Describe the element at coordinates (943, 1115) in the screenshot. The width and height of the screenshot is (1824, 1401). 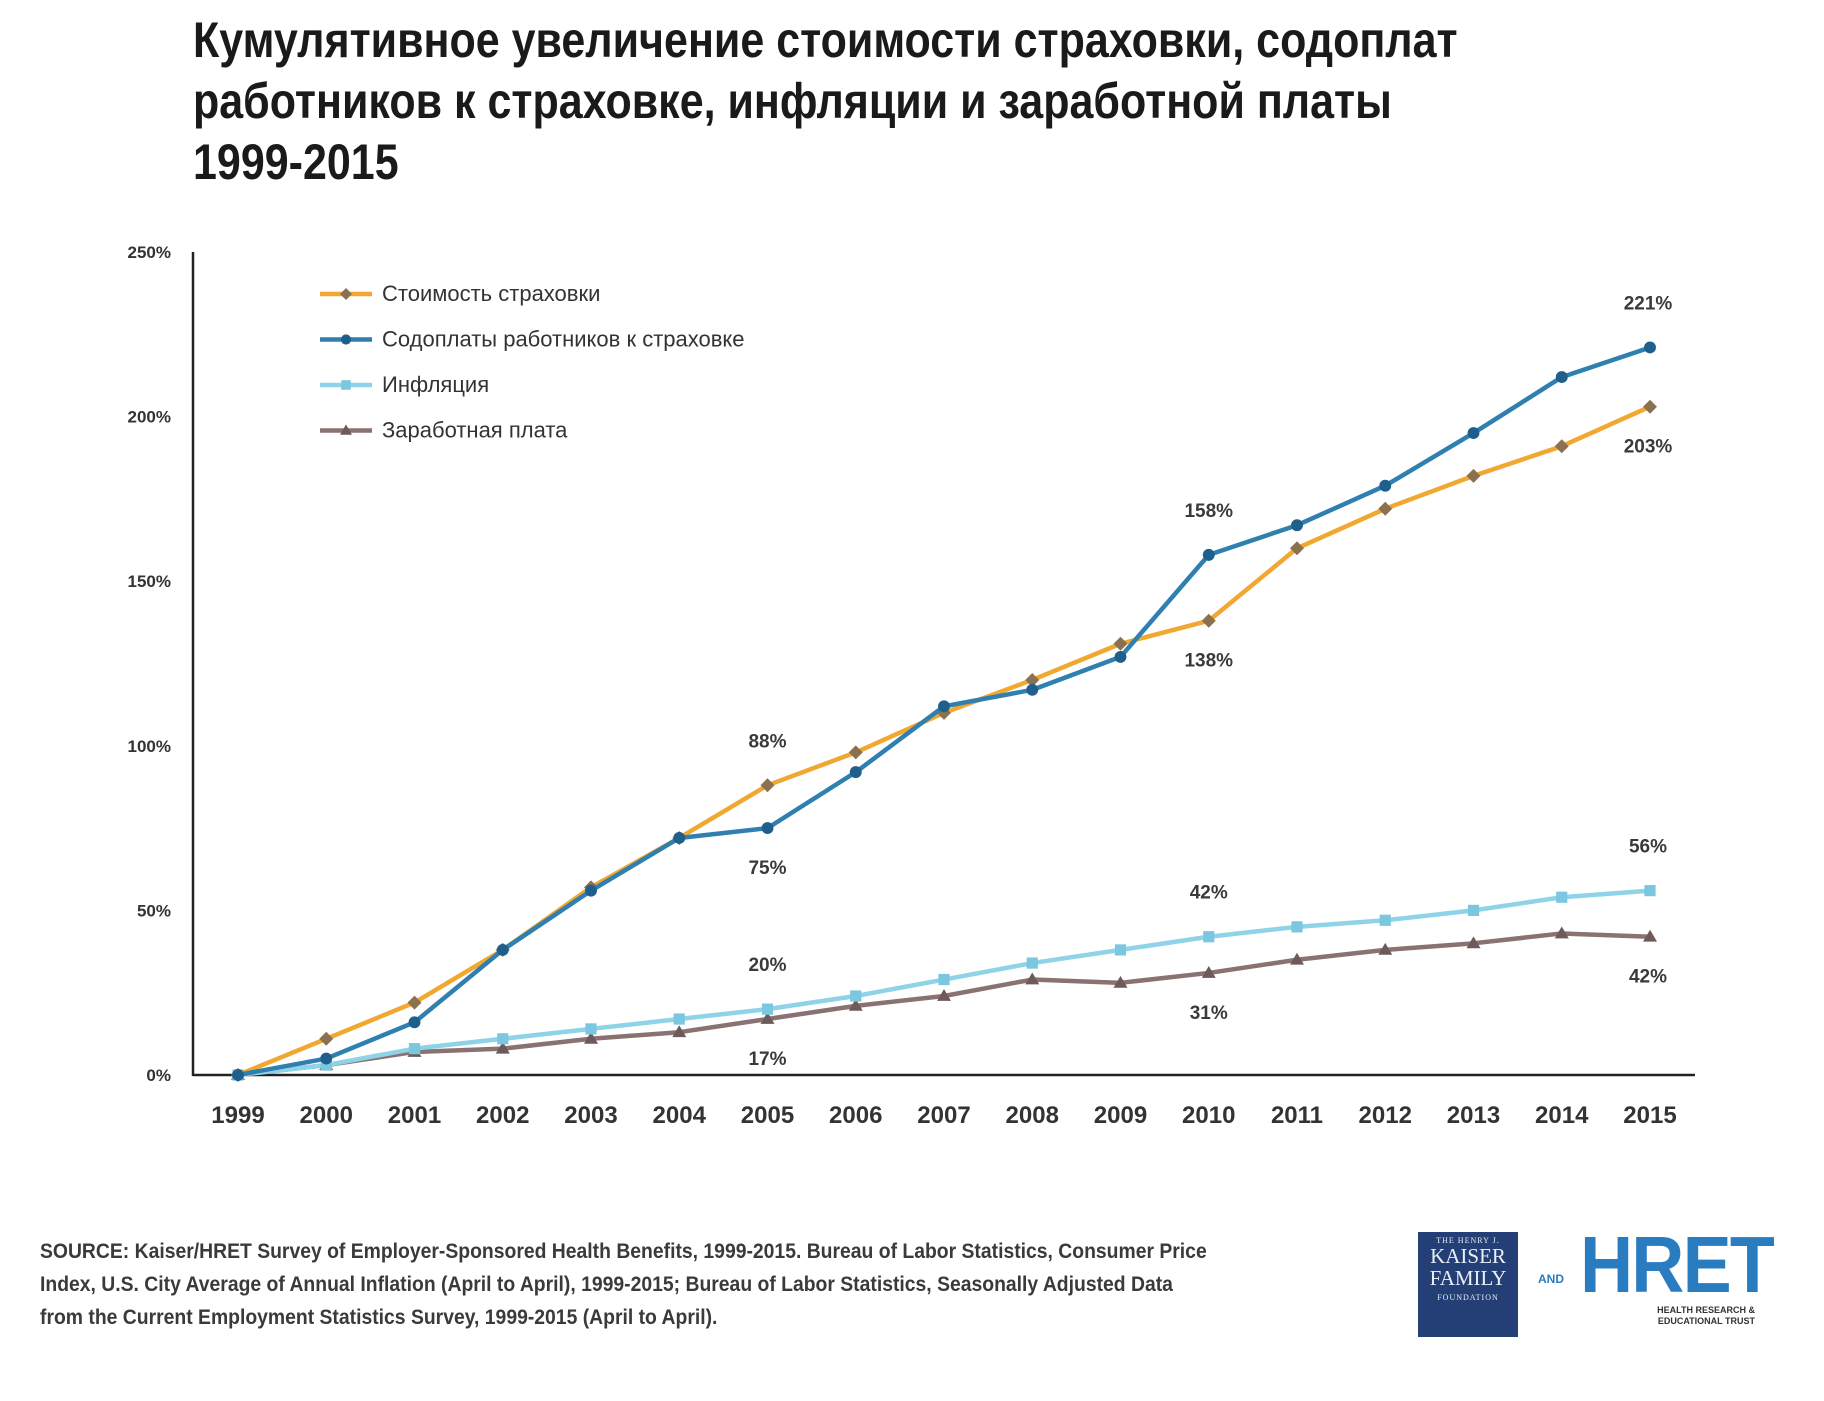
I see `x-tick-label: 2007` at that location.